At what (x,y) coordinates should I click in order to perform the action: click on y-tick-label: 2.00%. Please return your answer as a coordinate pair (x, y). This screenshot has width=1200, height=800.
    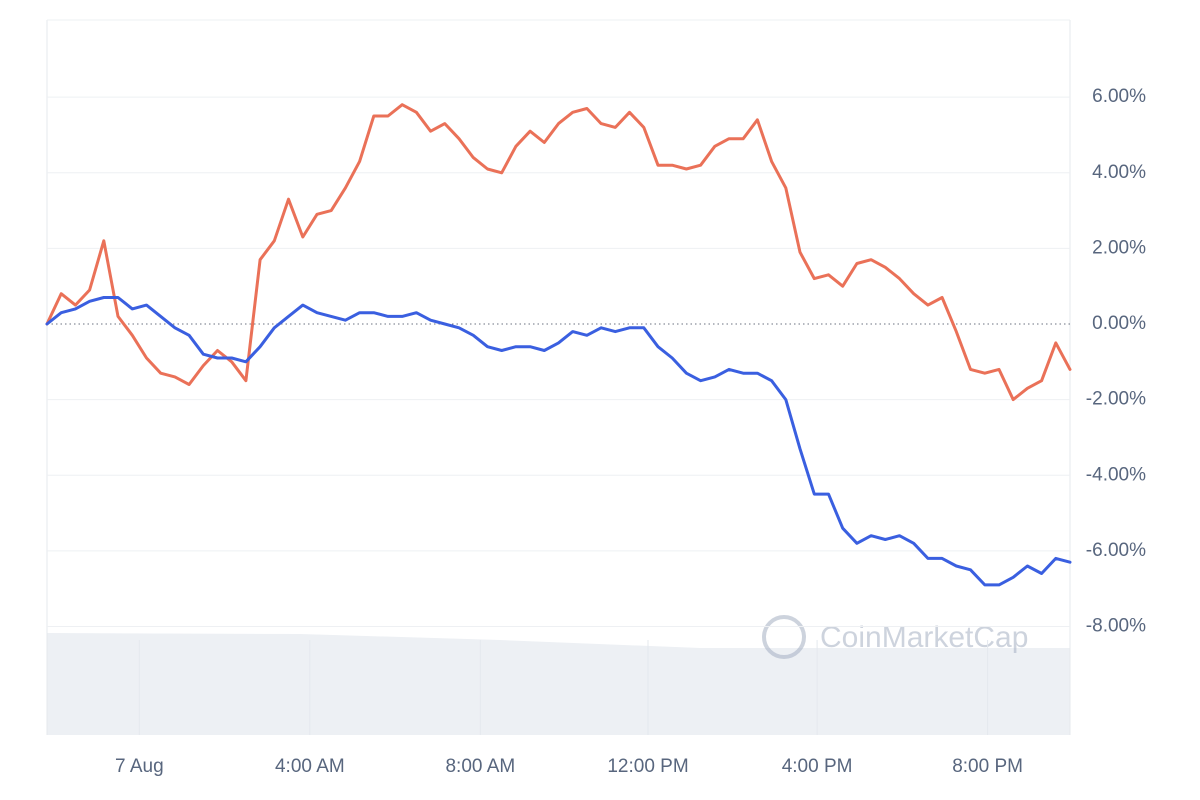
    Looking at the image, I should click on (1119, 247).